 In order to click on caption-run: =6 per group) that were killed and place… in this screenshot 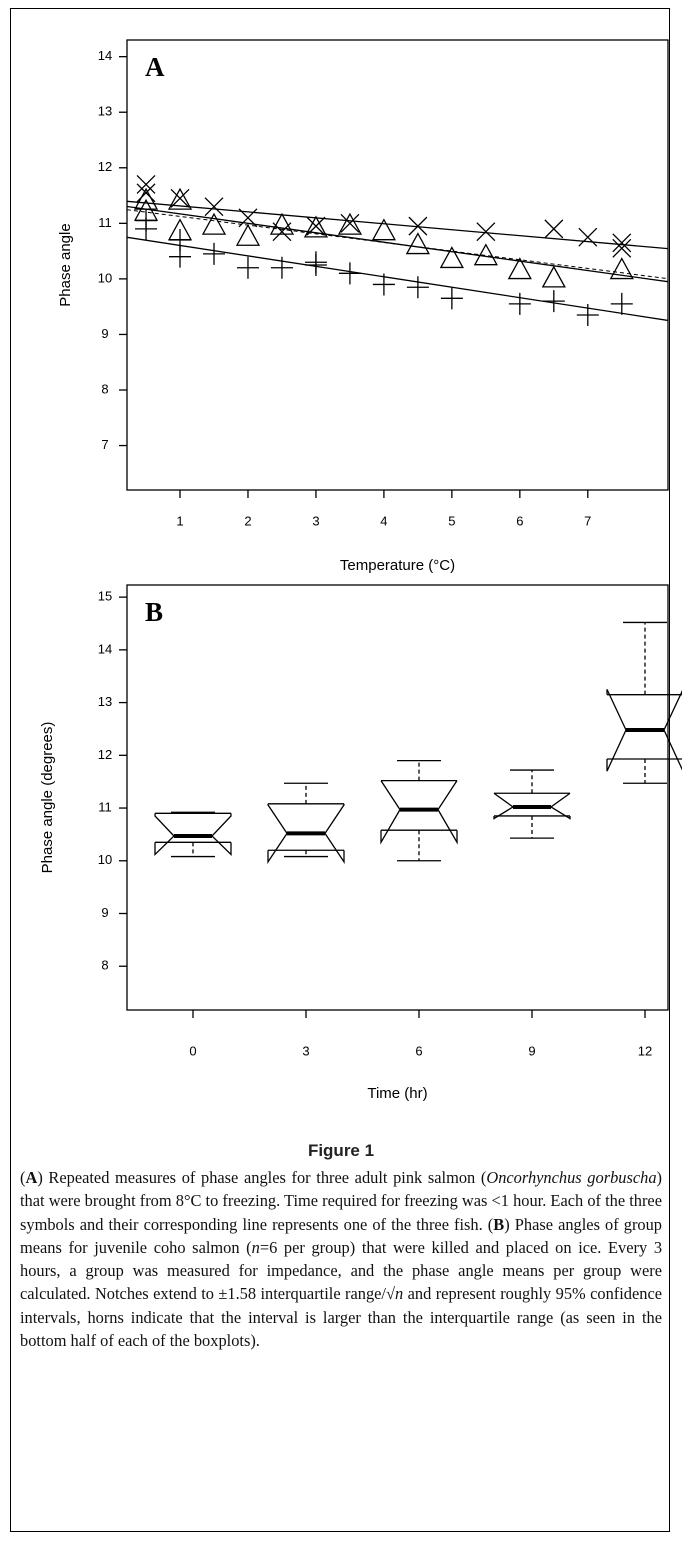, I will do `click(341, 1270)`.